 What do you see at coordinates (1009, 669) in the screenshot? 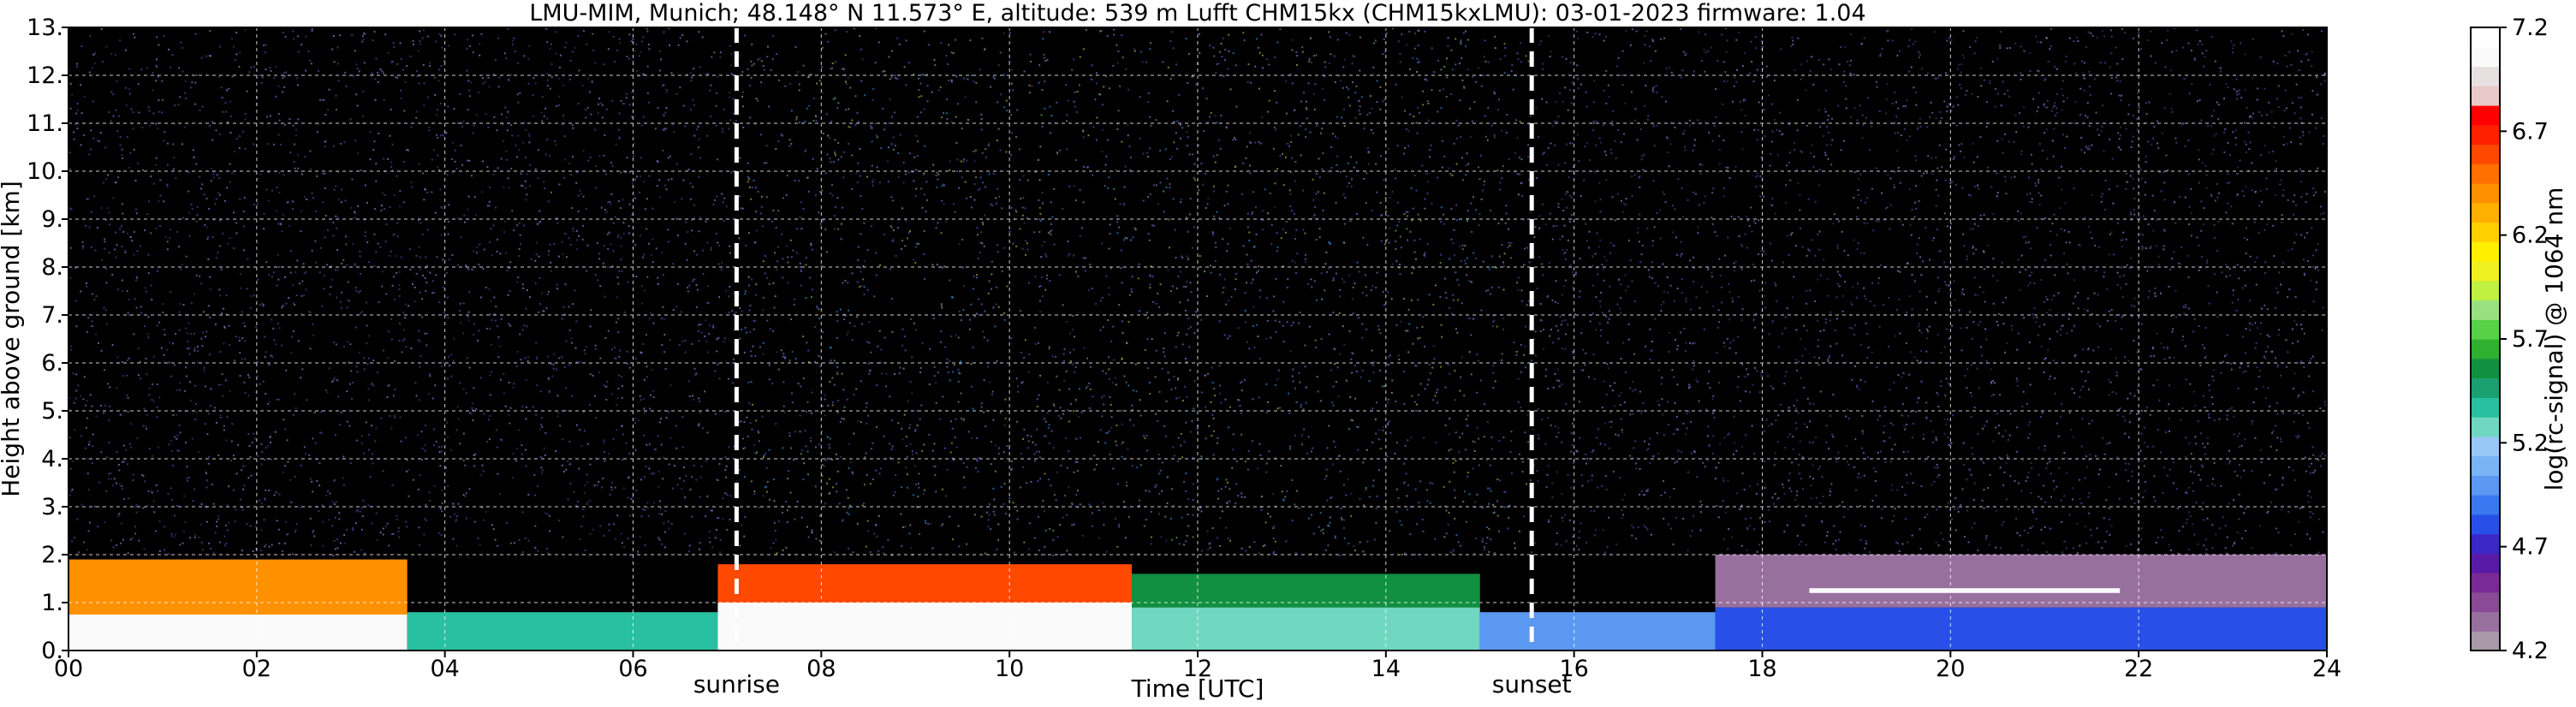
I see `x-tick-label: 10` at bounding box center [1009, 669].